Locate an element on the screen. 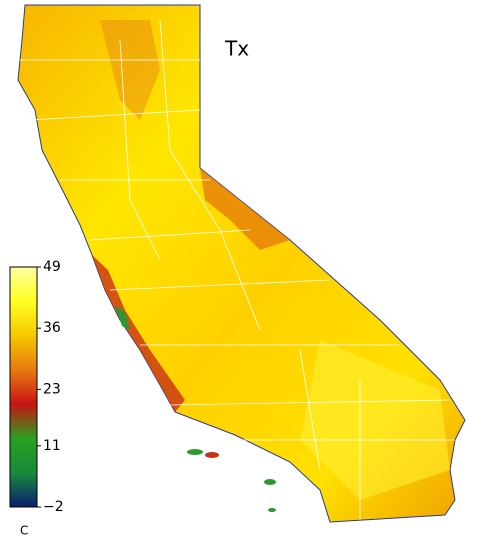 This screenshot has height=550, width=500. colorbar: −2 11 23 36 49 C is located at coordinates (36, 398).